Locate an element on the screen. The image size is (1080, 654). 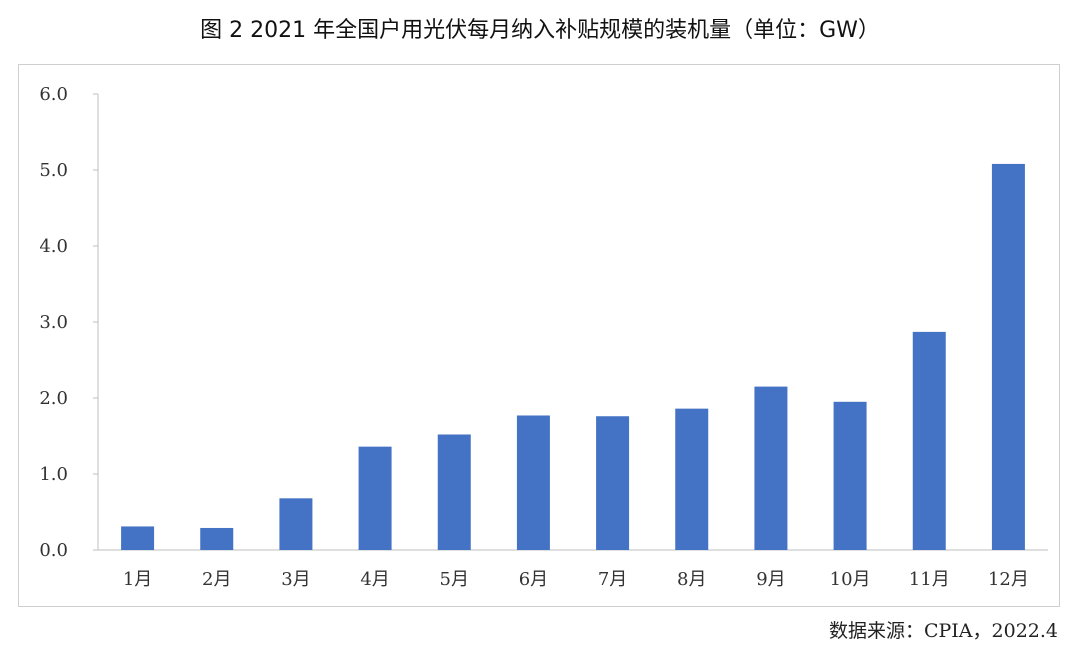
x-tick-label: 12月 is located at coordinates (1008, 579).